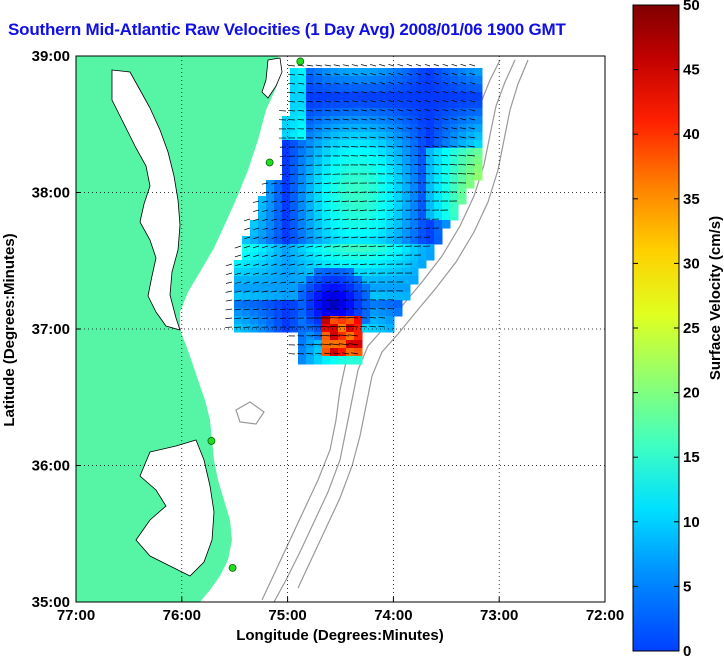 This screenshot has height=659, width=724. What do you see at coordinates (499, 615) in the screenshot?
I see `x-tick-label: 73:00` at bounding box center [499, 615].